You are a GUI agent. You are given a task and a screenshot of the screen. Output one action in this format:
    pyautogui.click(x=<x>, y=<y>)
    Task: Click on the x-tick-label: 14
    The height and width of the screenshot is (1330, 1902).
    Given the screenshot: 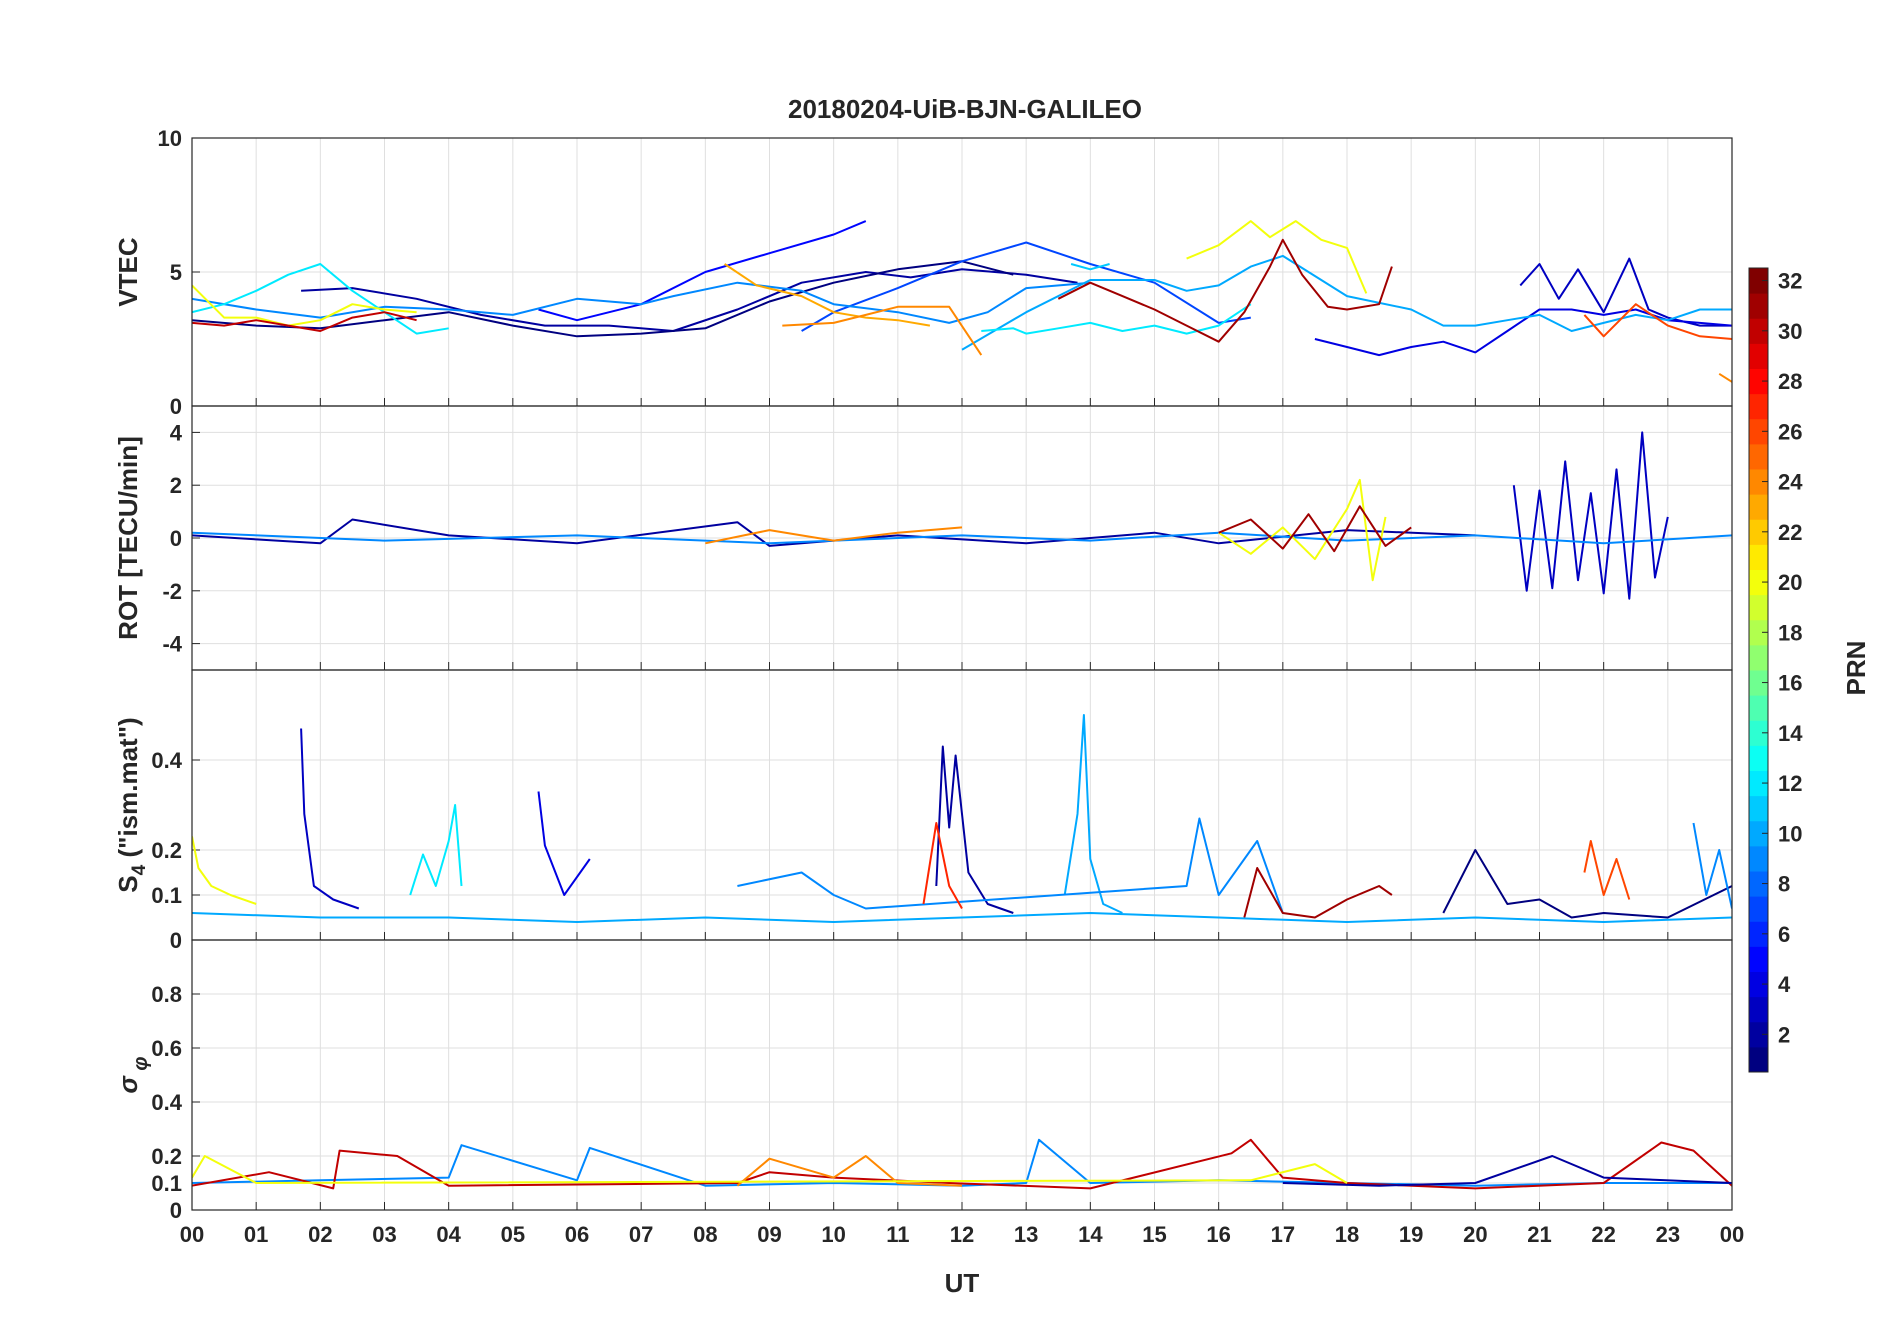 What is the action you would take?
    pyautogui.click(x=1090, y=1234)
    